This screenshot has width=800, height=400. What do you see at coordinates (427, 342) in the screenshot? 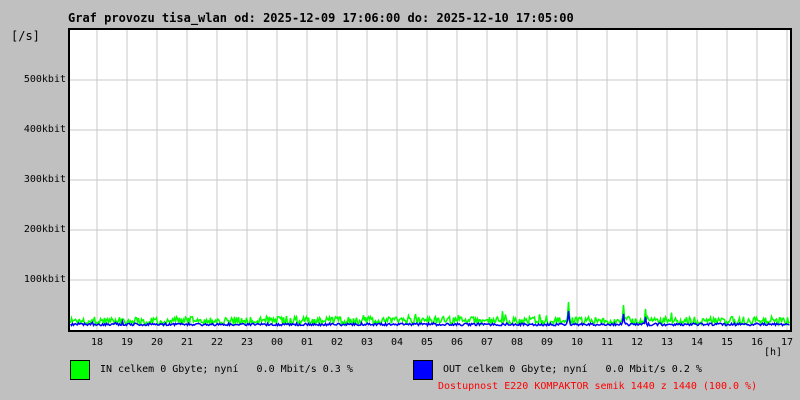
I see `x-axis-tick-label: 05` at bounding box center [427, 342].